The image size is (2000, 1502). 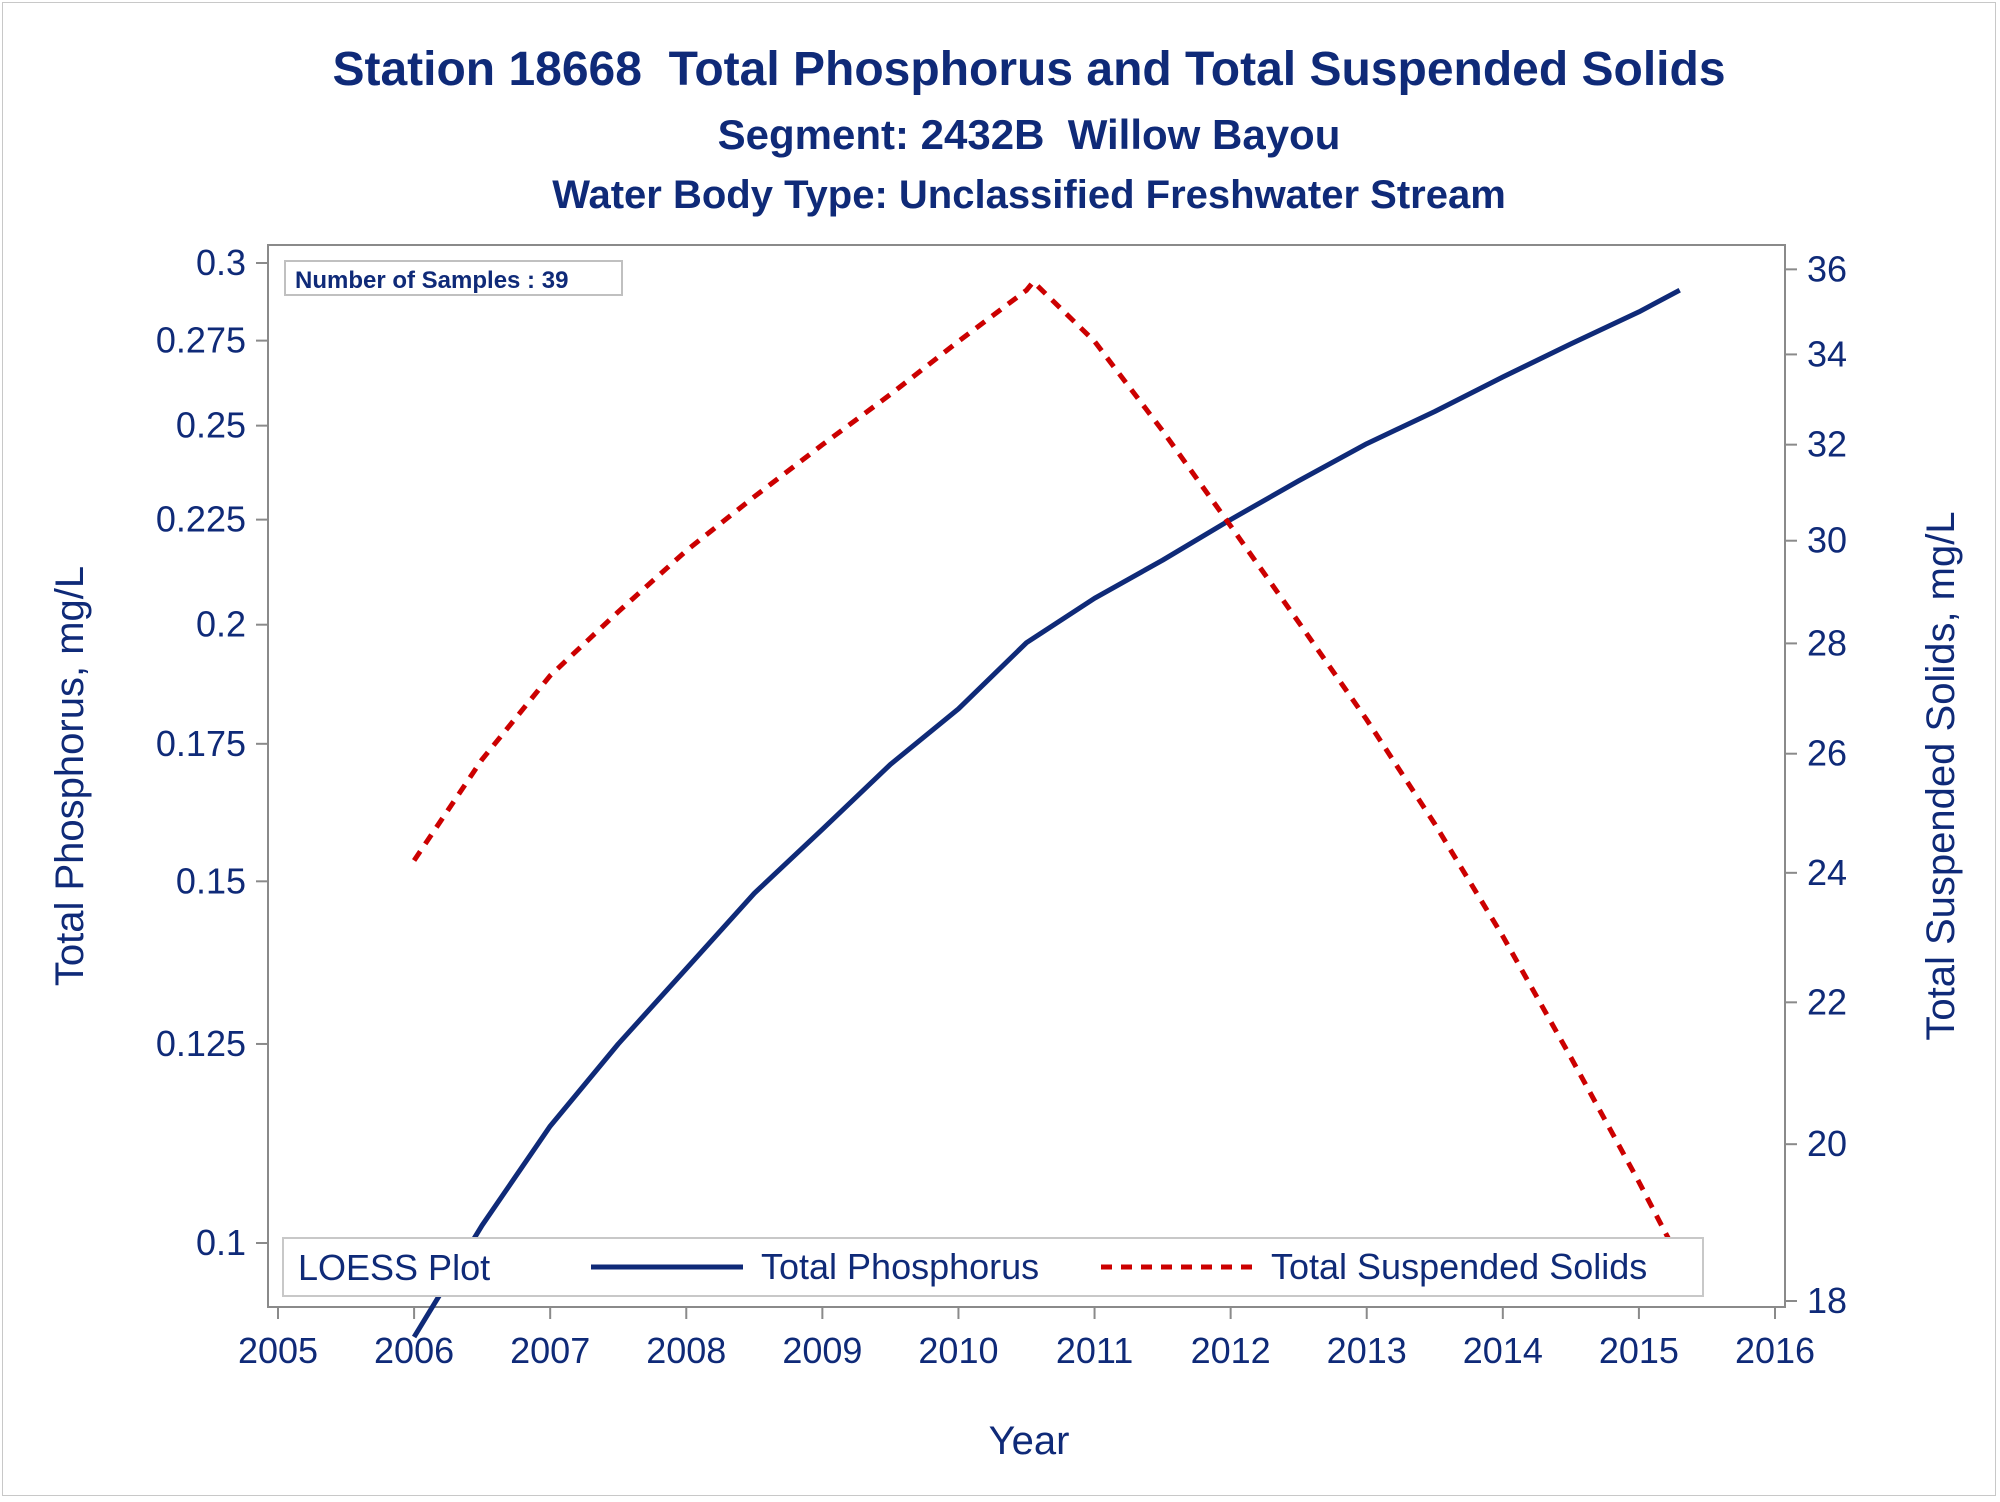 I want to click on x-tick-label: 2013, so click(x=1367, y=1350).